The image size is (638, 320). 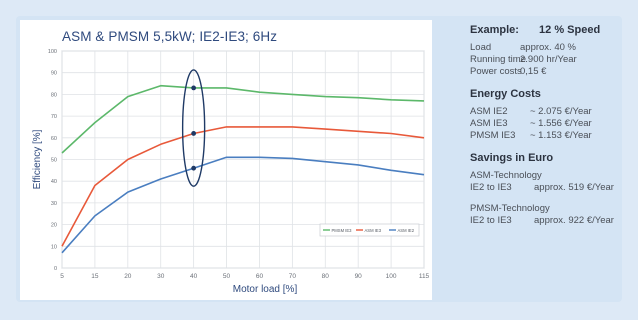 I want to click on x-tick-label: 70, so click(x=293, y=276).